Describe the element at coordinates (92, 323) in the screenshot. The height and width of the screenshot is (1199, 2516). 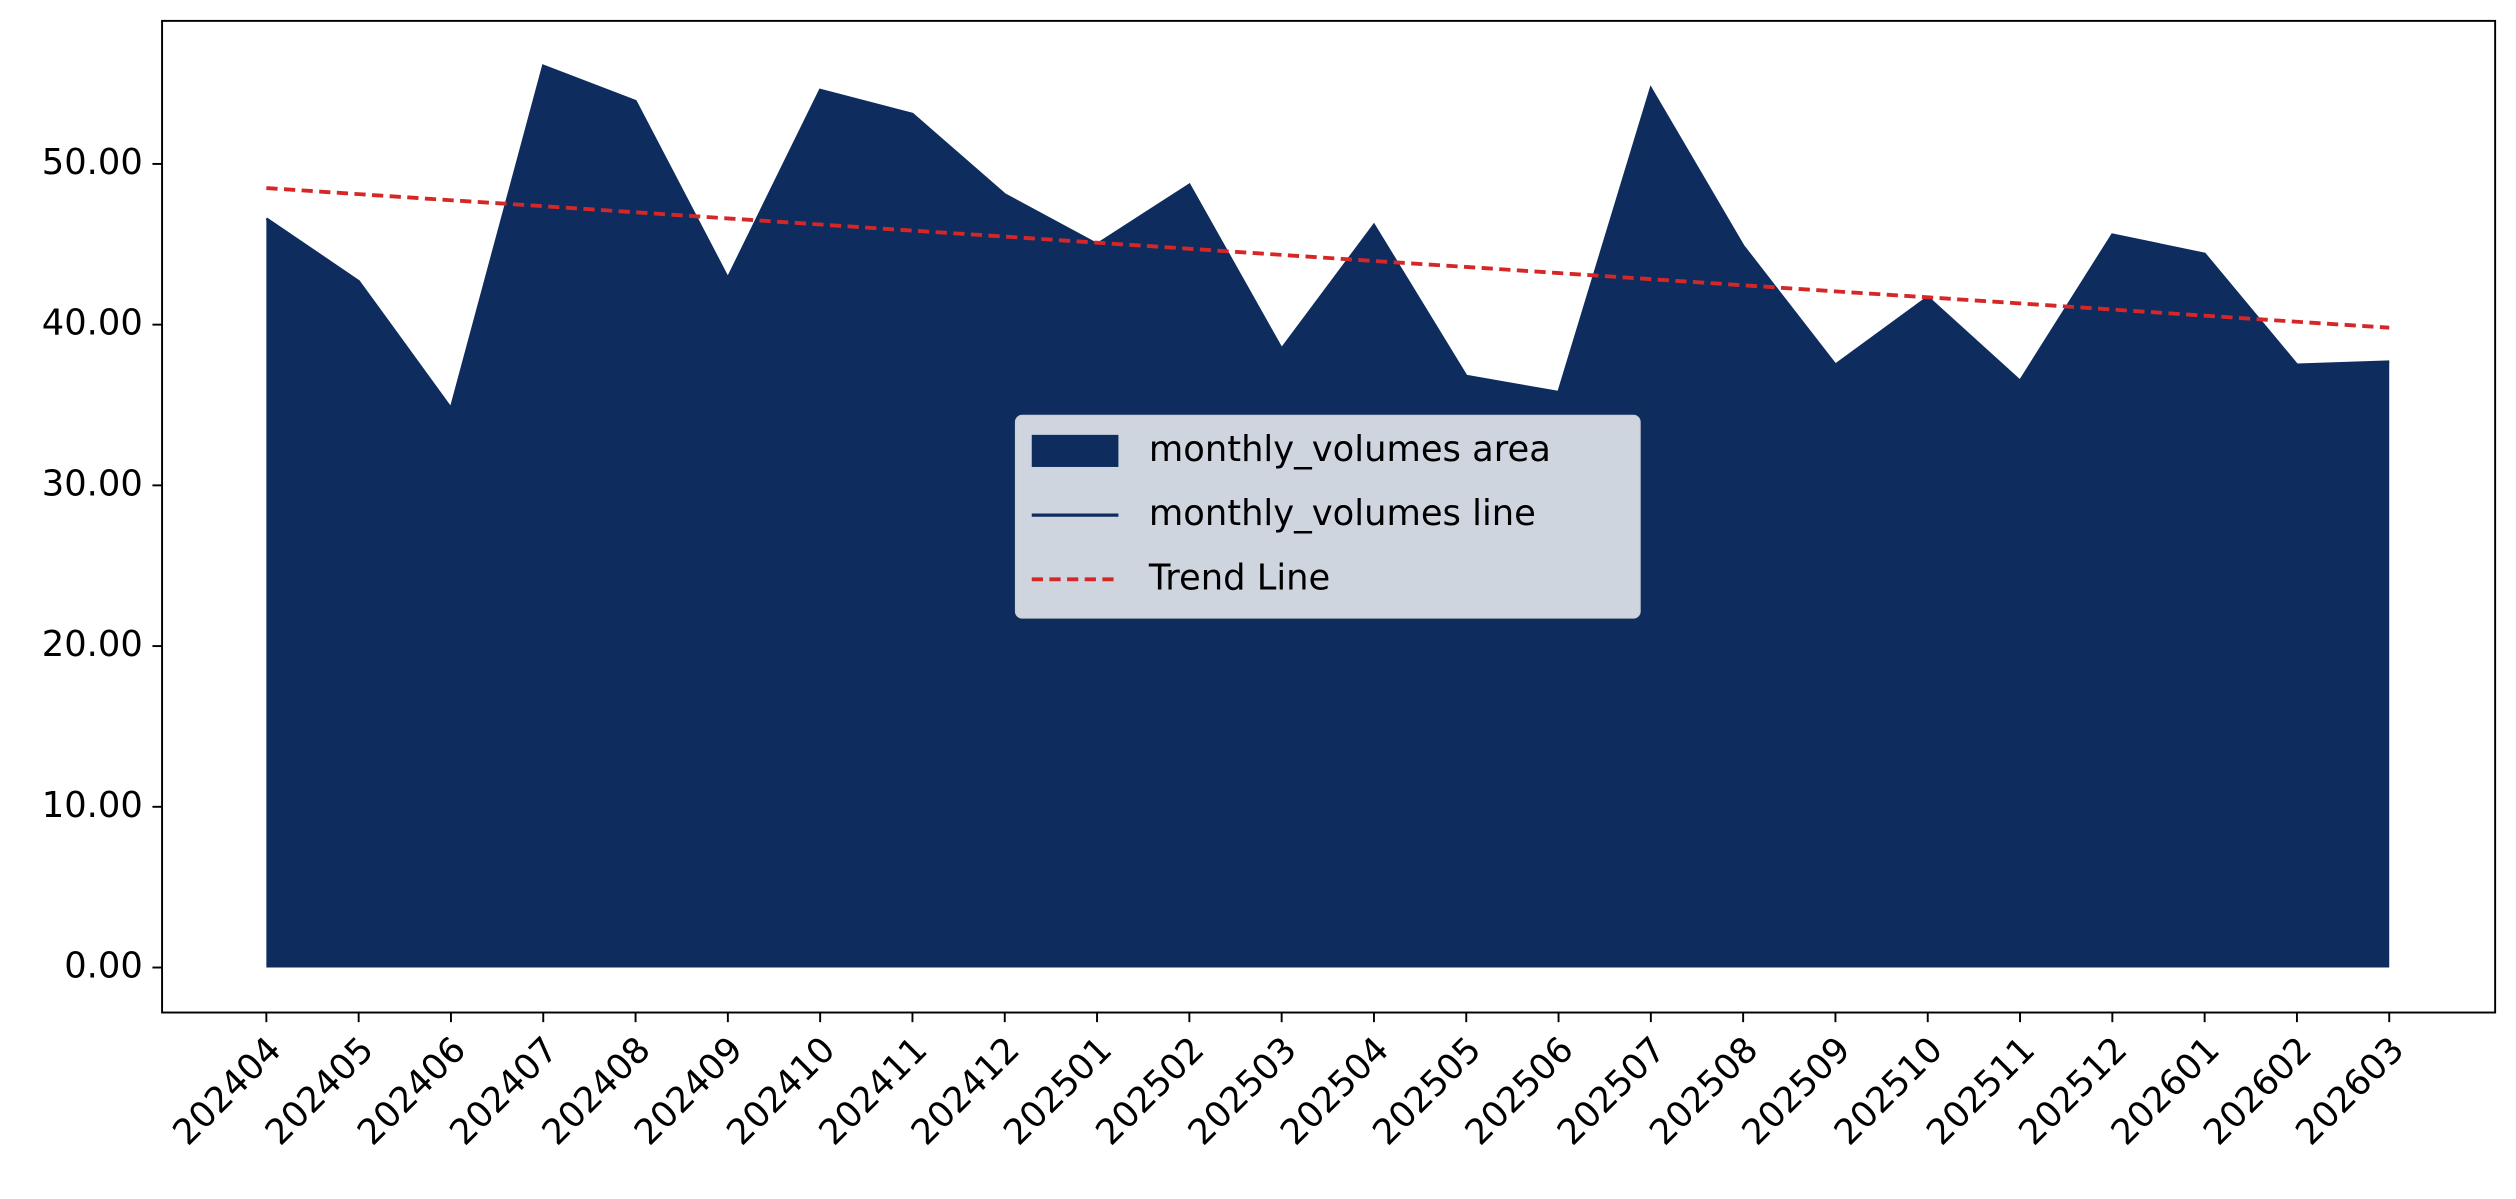
I see `y-tick-label: 40.00` at that location.